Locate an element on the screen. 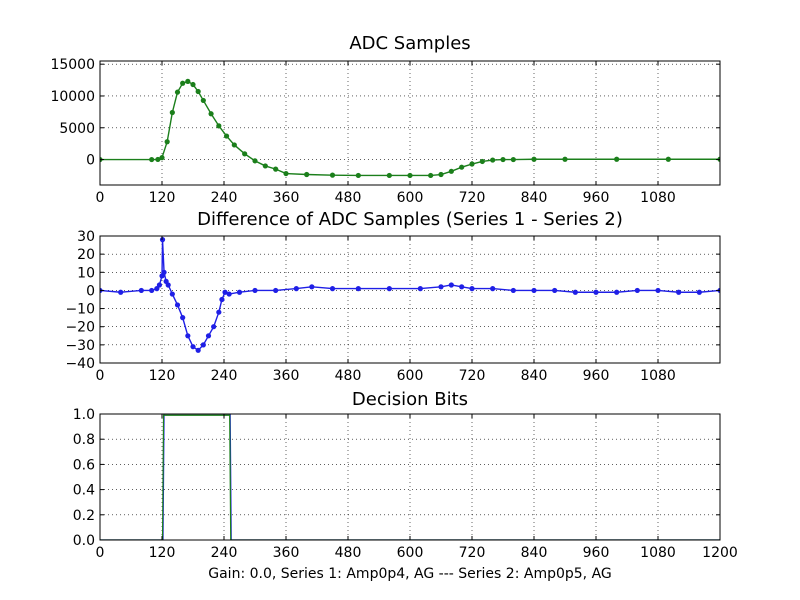 The image size is (800, 600). diff-x-tick-label: 960 is located at coordinates (596, 376).